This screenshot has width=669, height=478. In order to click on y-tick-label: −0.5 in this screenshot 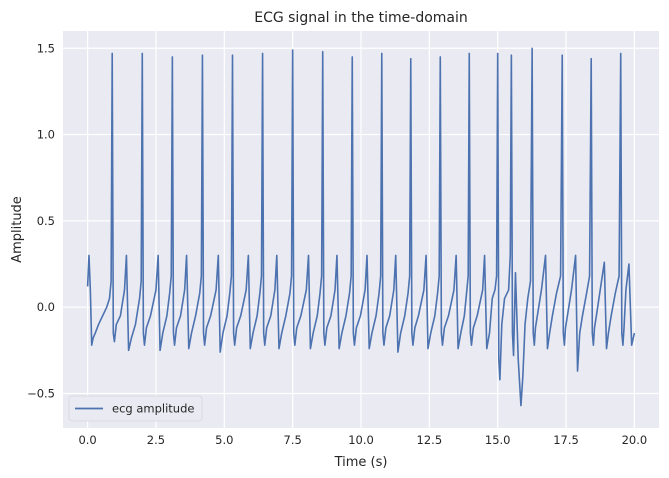, I will do `click(41, 393)`.